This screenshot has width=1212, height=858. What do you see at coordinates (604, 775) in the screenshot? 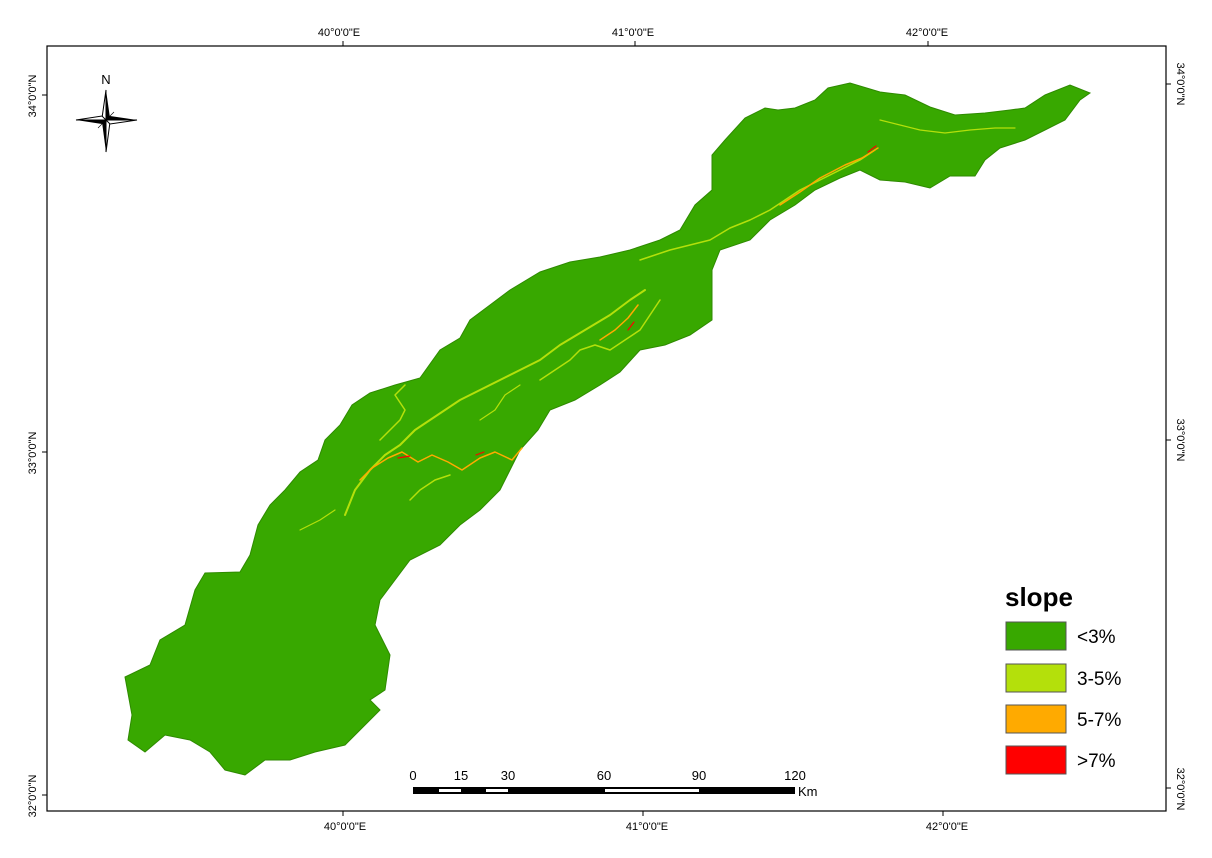
I see `scale-tick-60: 60` at bounding box center [604, 775].